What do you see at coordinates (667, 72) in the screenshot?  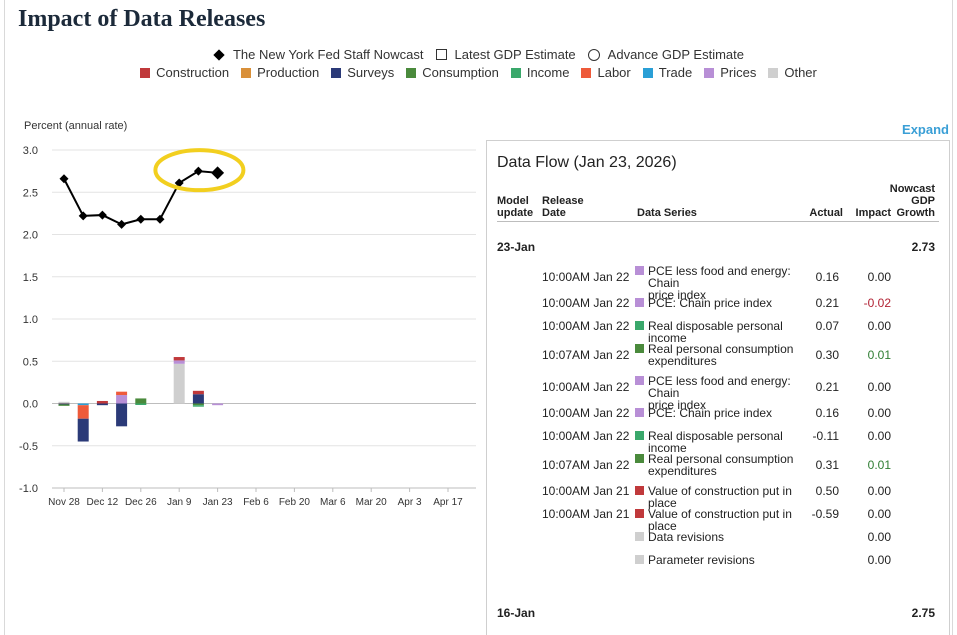 I see `legend-category-trade: Trade` at bounding box center [667, 72].